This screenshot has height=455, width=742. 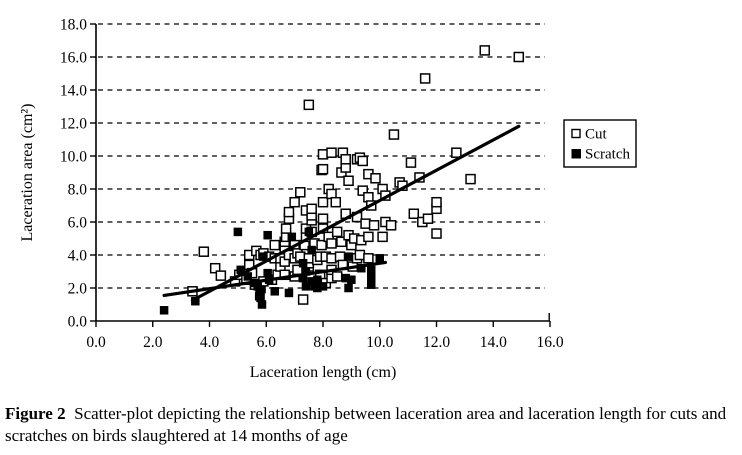 I want to click on y-tick-label: 10.0, so click(x=73, y=157).